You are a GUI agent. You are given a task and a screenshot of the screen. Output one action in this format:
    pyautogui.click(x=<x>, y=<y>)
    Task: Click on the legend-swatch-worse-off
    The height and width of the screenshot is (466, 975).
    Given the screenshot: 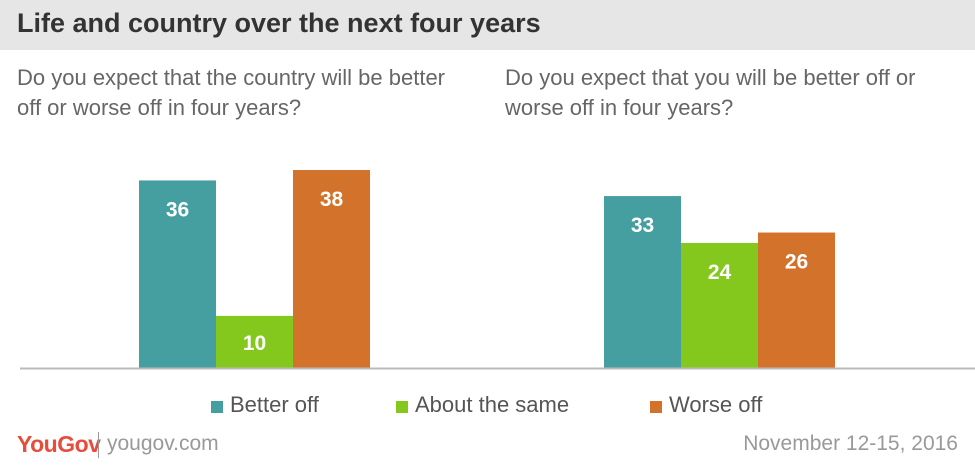 What is the action you would take?
    pyautogui.click(x=656, y=407)
    